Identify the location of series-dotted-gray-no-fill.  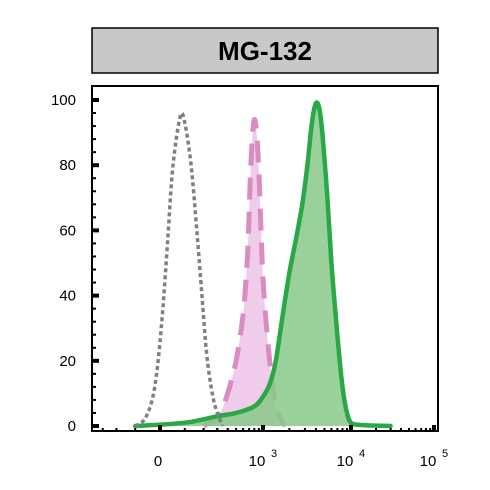
(179, 269).